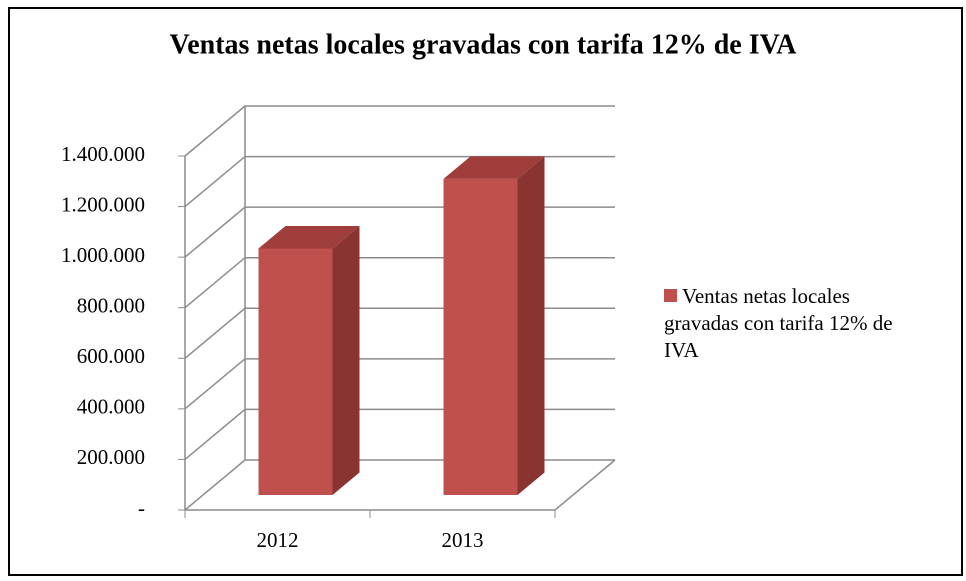 This screenshot has height=581, width=966. Describe the element at coordinates (111, 457) in the screenshot. I see `y-tick-label: 200.000` at that location.